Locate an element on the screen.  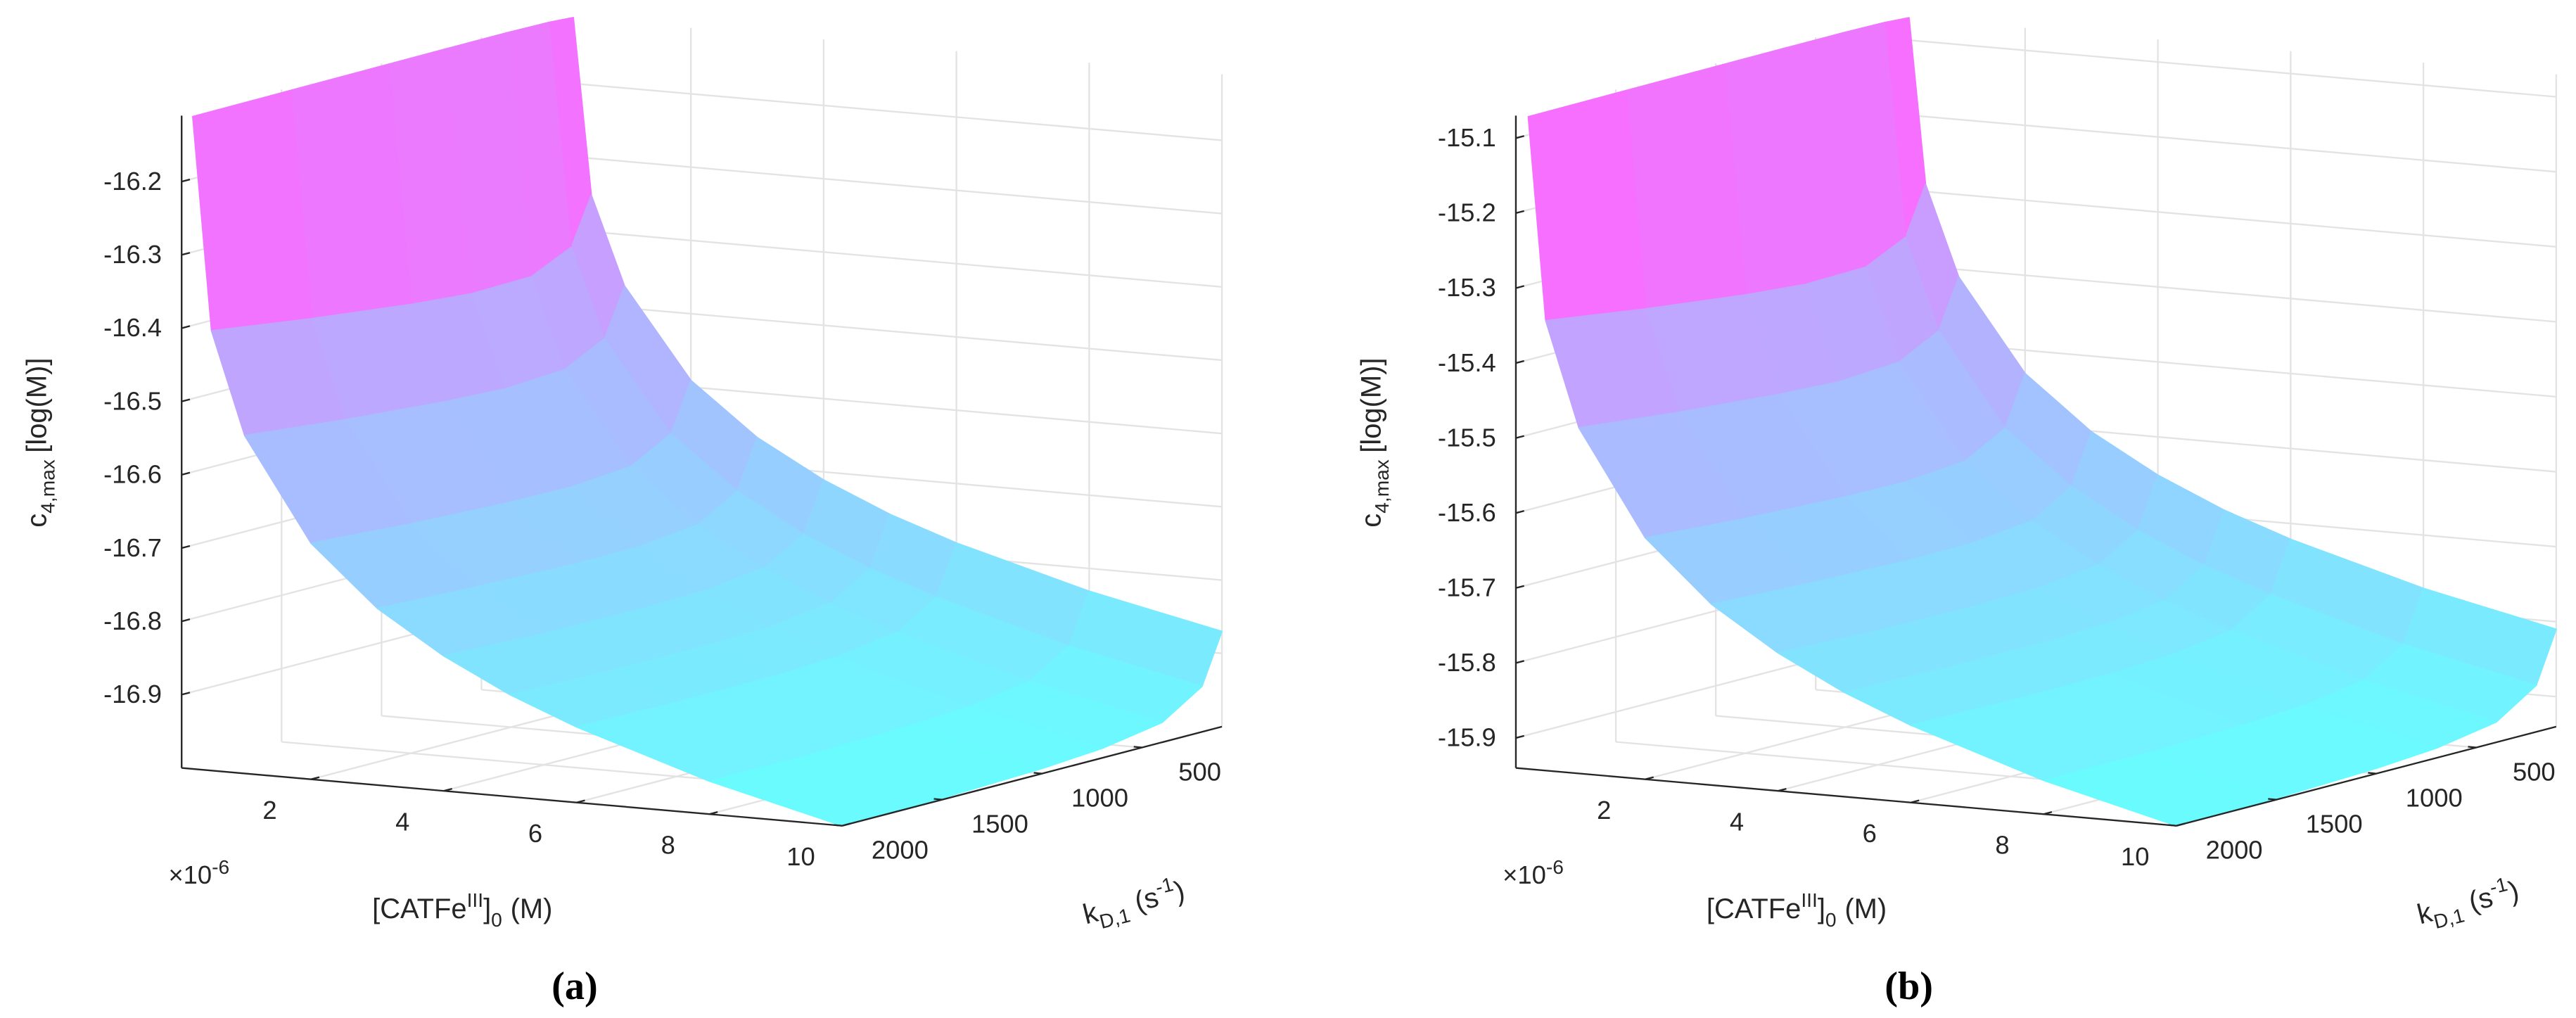
z-tick-label: -15.6 is located at coordinates (1467, 513).